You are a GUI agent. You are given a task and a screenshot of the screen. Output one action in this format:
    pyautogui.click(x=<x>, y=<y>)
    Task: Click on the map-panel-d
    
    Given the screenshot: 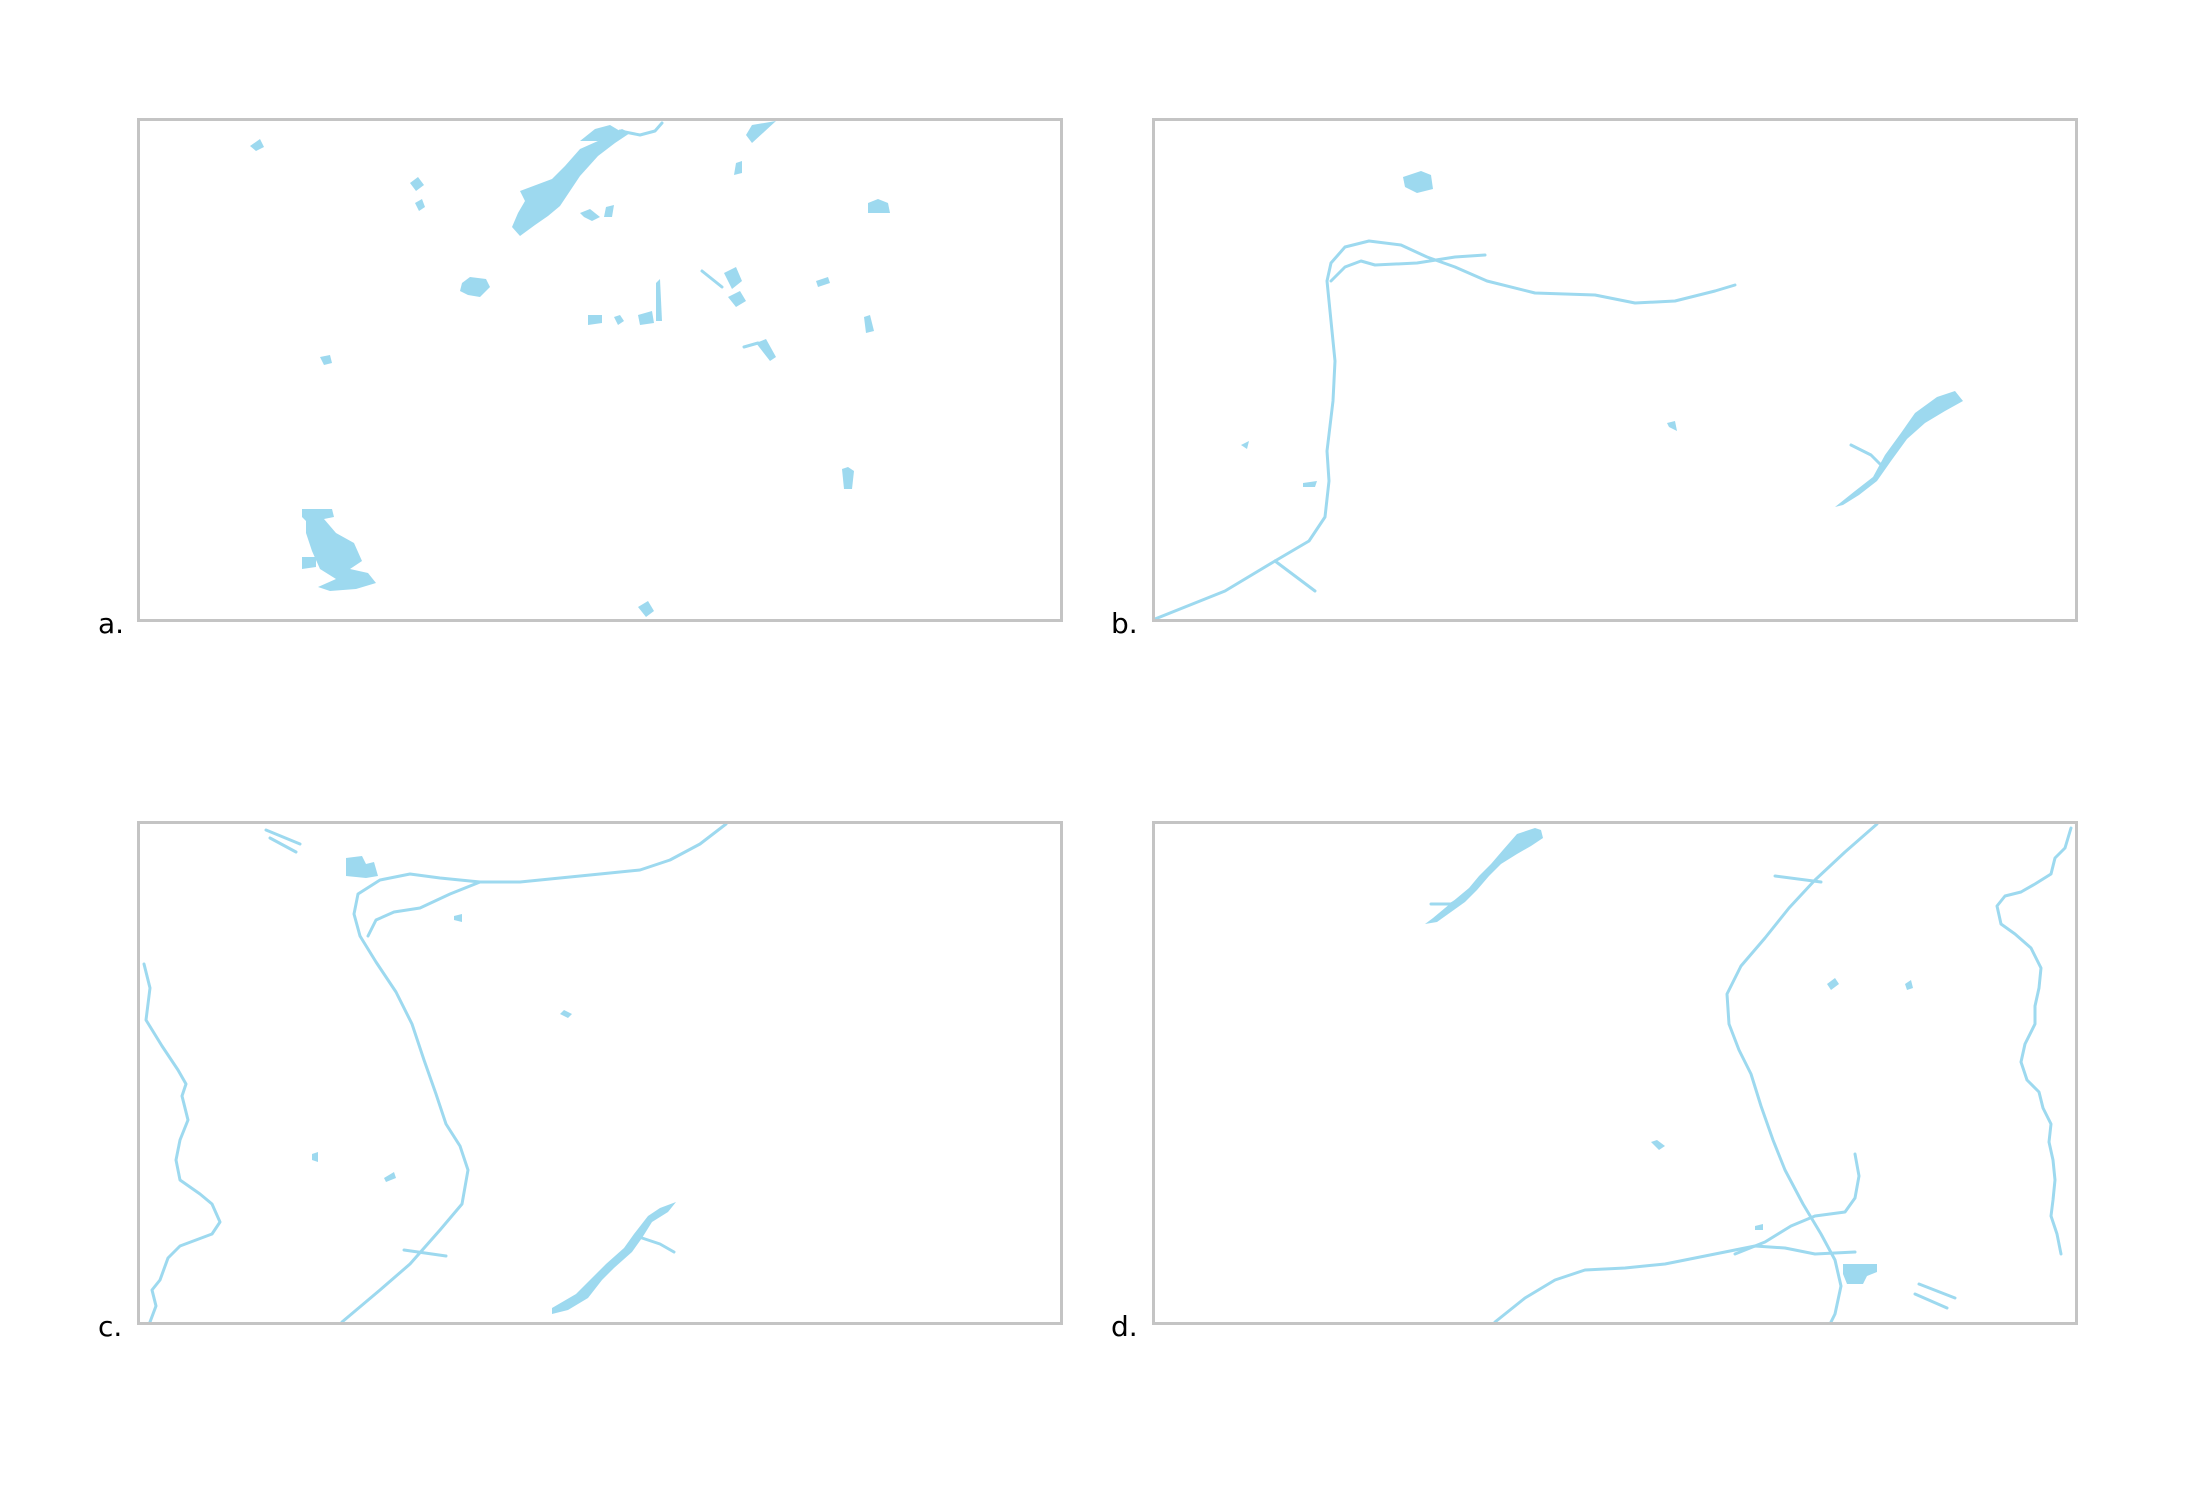 What is the action you would take?
    pyautogui.click(x=1615, y=1073)
    